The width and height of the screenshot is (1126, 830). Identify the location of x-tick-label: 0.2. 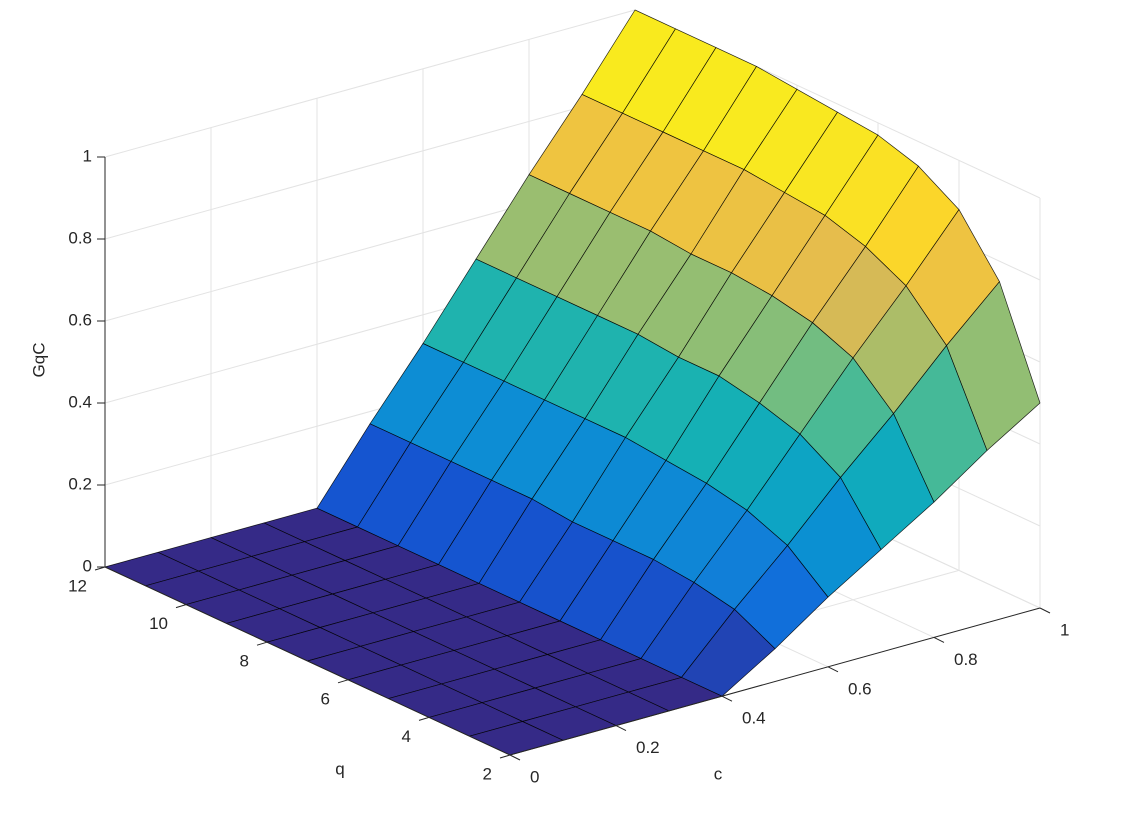
(648, 747).